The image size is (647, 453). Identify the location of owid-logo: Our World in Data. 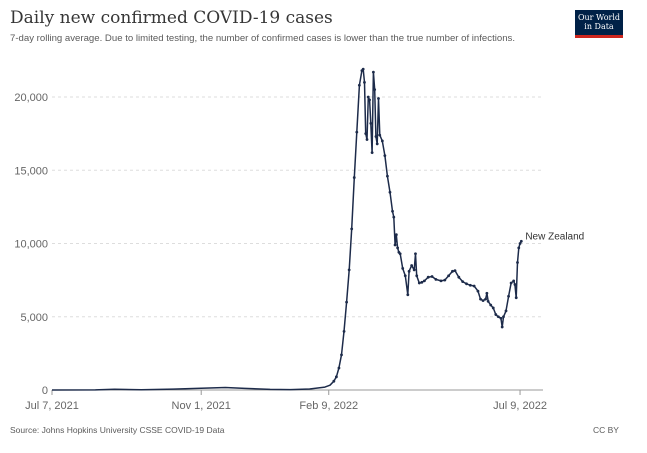
(599, 24).